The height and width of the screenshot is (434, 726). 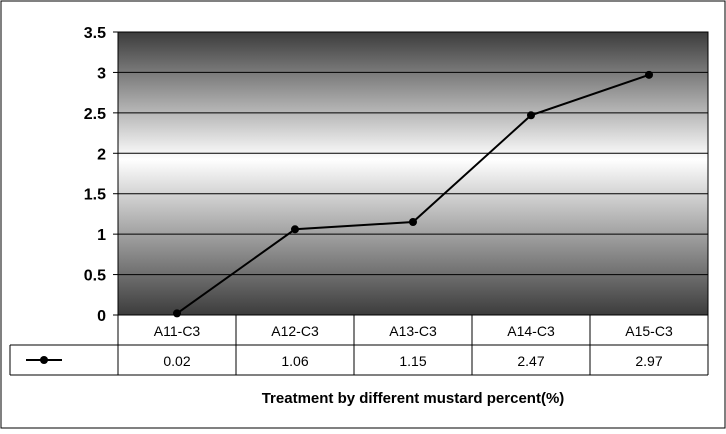 What do you see at coordinates (44, 360) in the screenshot?
I see `legend-key-marker` at bounding box center [44, 360].